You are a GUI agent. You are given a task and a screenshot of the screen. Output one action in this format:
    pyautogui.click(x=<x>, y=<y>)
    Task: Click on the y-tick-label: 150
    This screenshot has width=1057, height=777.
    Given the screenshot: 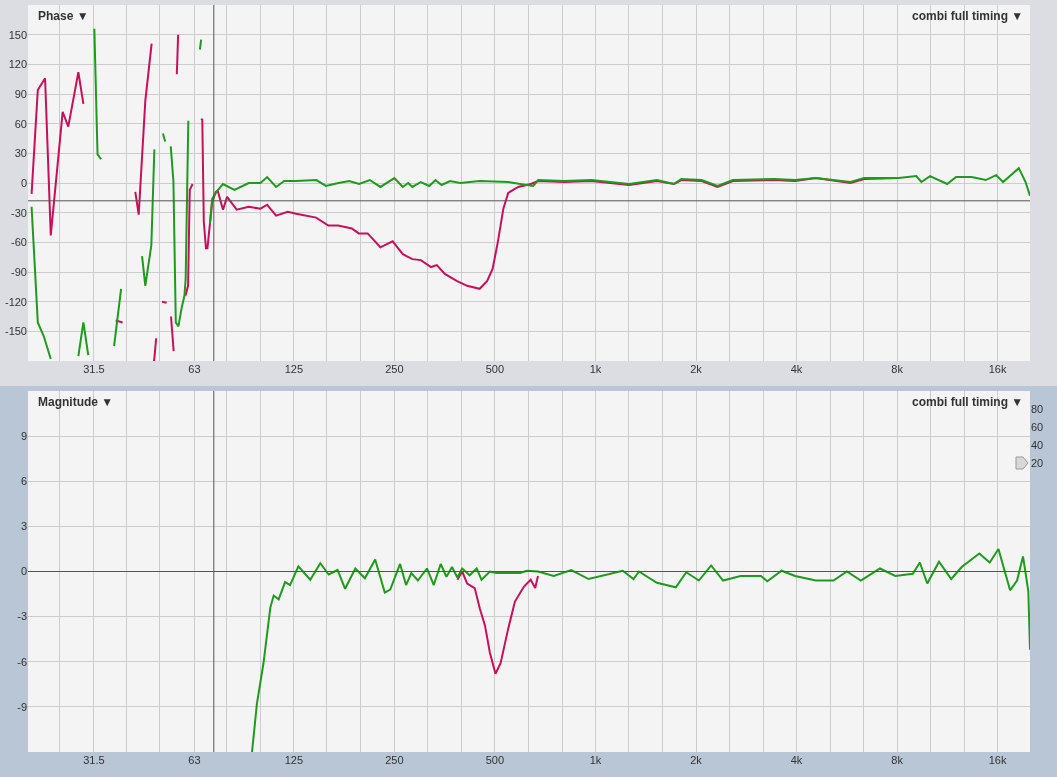 What is the action you would take?
    pyautogui.click(x=17, y=34)
    